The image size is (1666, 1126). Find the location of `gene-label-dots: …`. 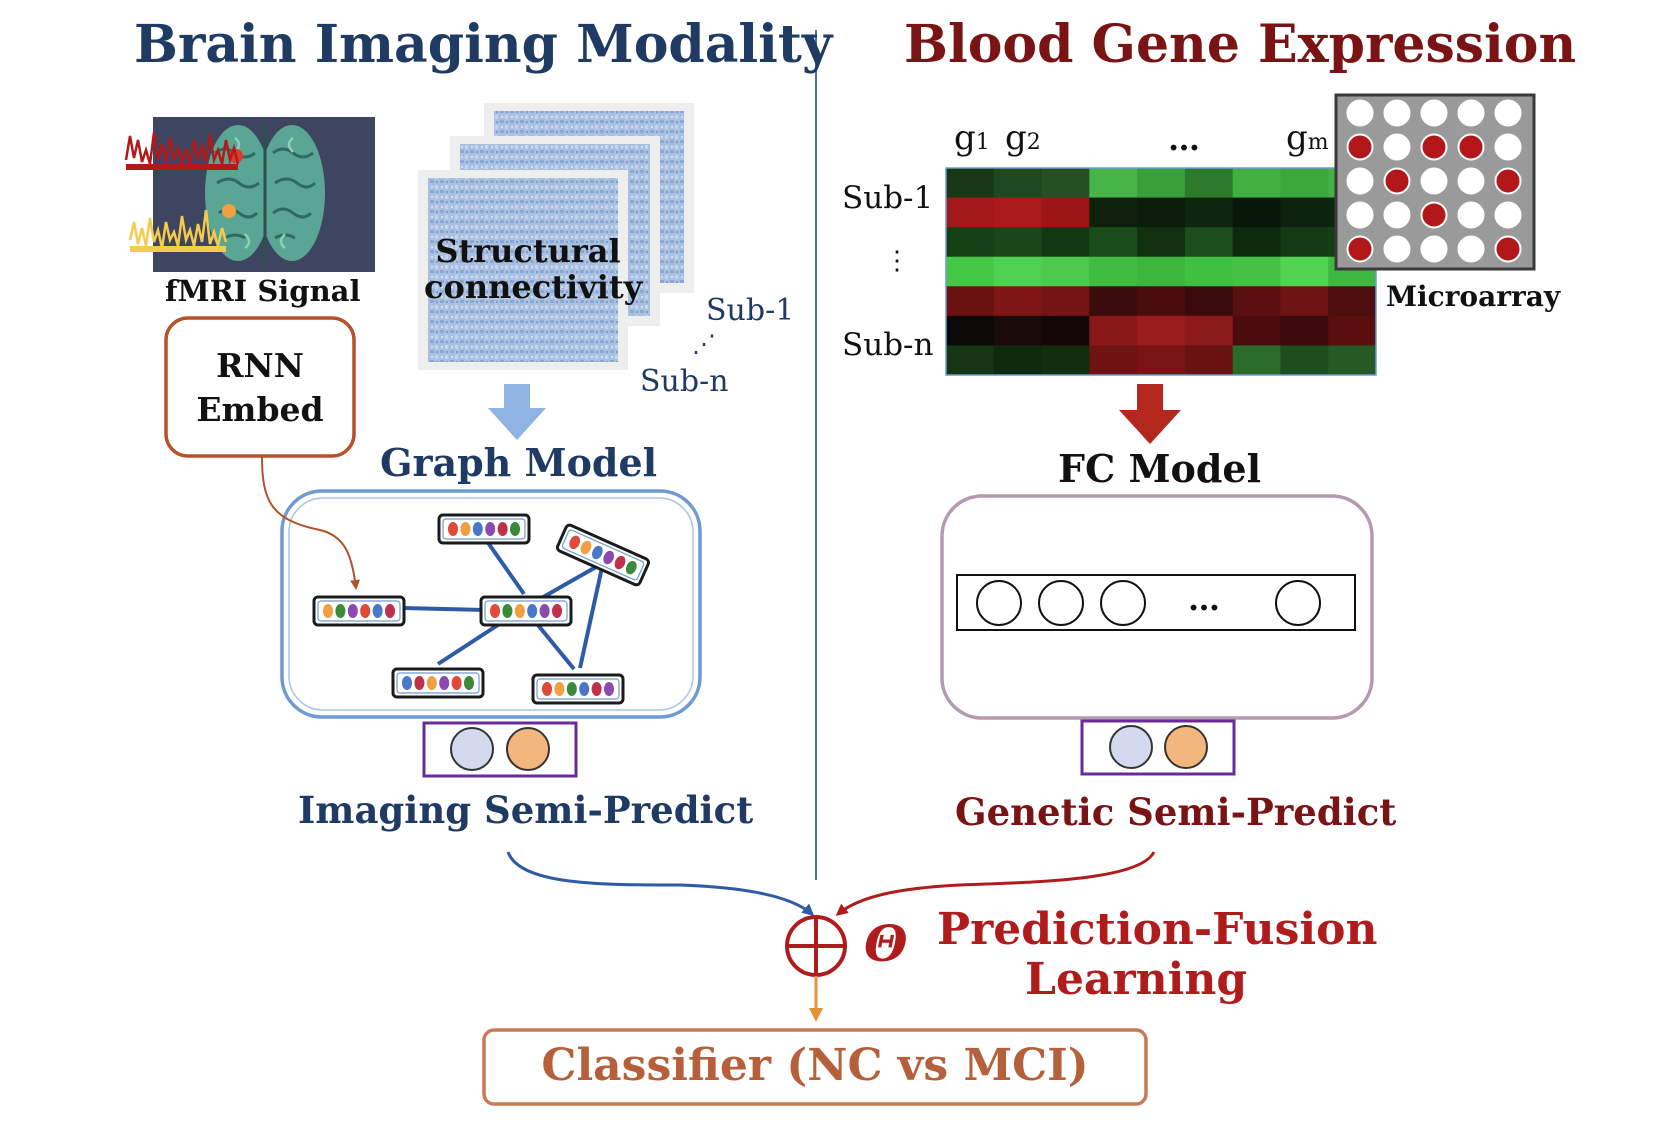

gene-label-dots: … is located at coordinates (1184, 139).